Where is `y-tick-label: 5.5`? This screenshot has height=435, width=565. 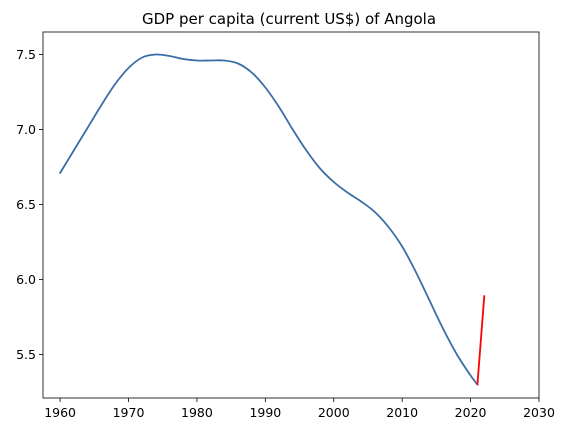 y-tick-label: 5.5 is located at coordinates (26, 354).